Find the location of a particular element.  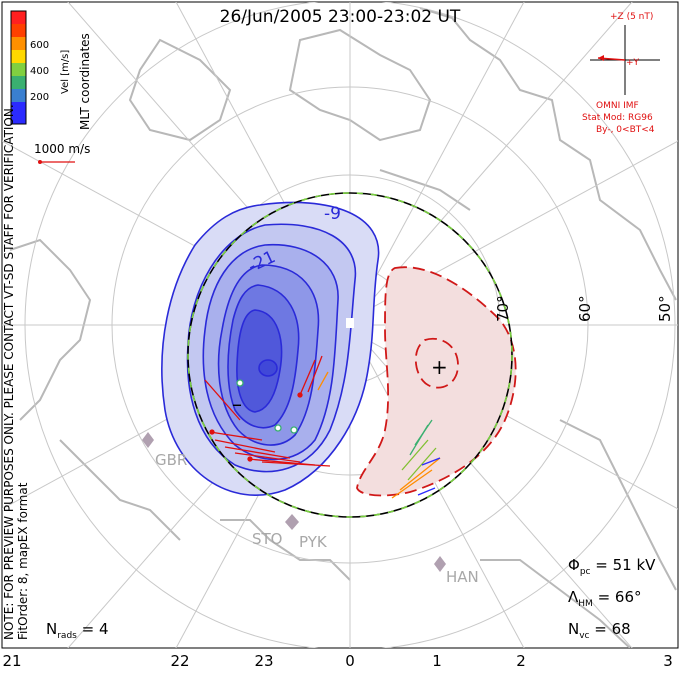

stat-symbol: Λ is located at coordinates (573, 597).